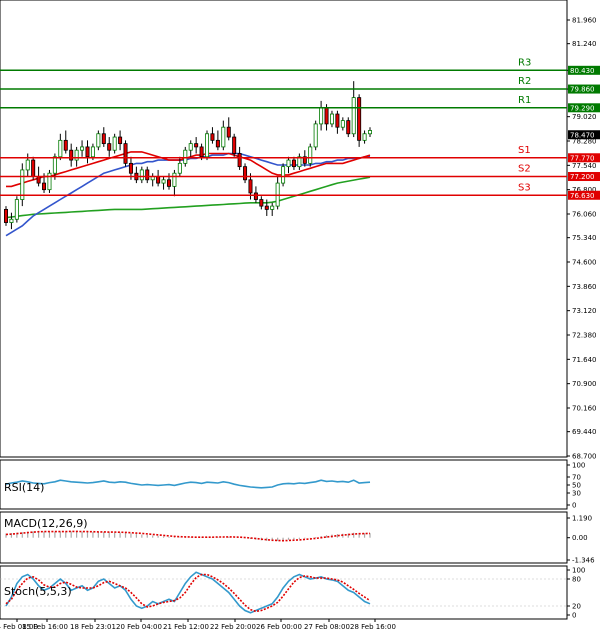 The height and width of the screenshot is (632, 600). I want to click on macd-tick-label: 1.190, so click(582, 519).